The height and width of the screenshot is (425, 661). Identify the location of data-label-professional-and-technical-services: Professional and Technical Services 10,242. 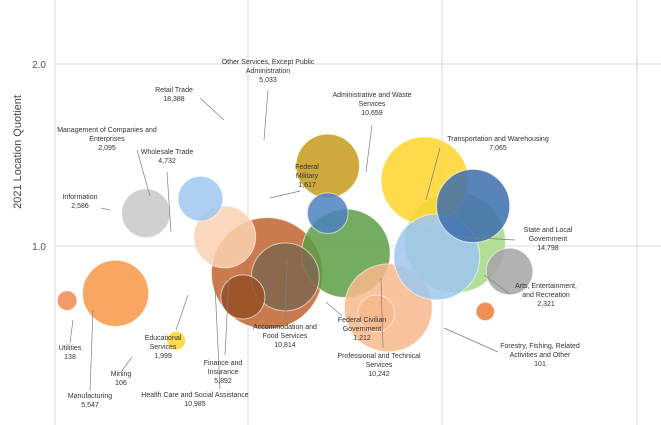
(379, 365).